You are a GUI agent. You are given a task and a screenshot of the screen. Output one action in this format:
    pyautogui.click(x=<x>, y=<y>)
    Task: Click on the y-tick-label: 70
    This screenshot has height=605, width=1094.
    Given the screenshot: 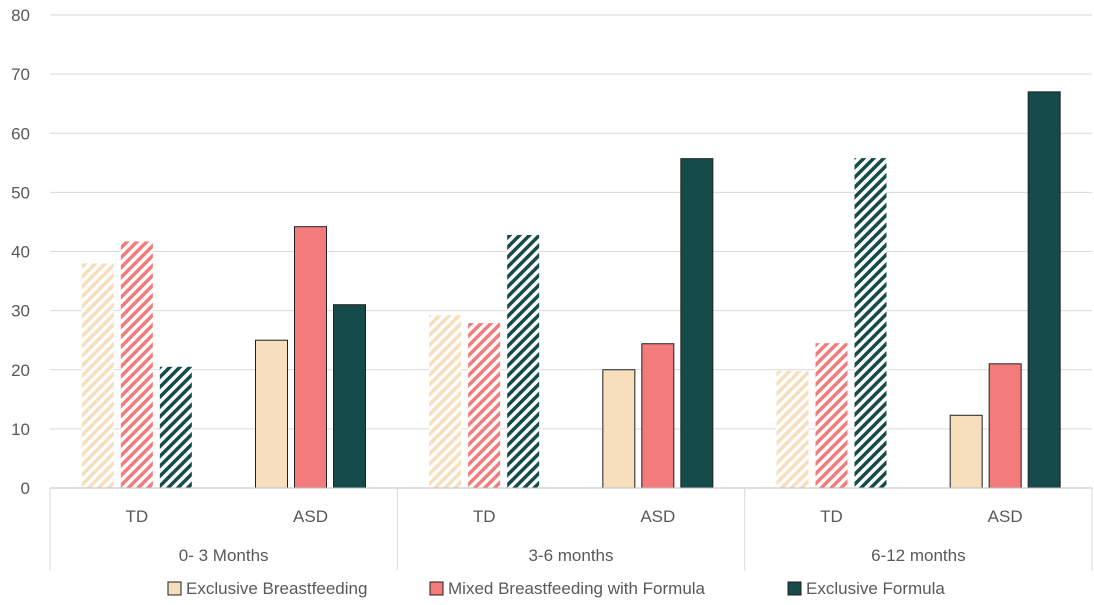 What is the action you would take?
    pyautogui.click(x=20, y=74)
    